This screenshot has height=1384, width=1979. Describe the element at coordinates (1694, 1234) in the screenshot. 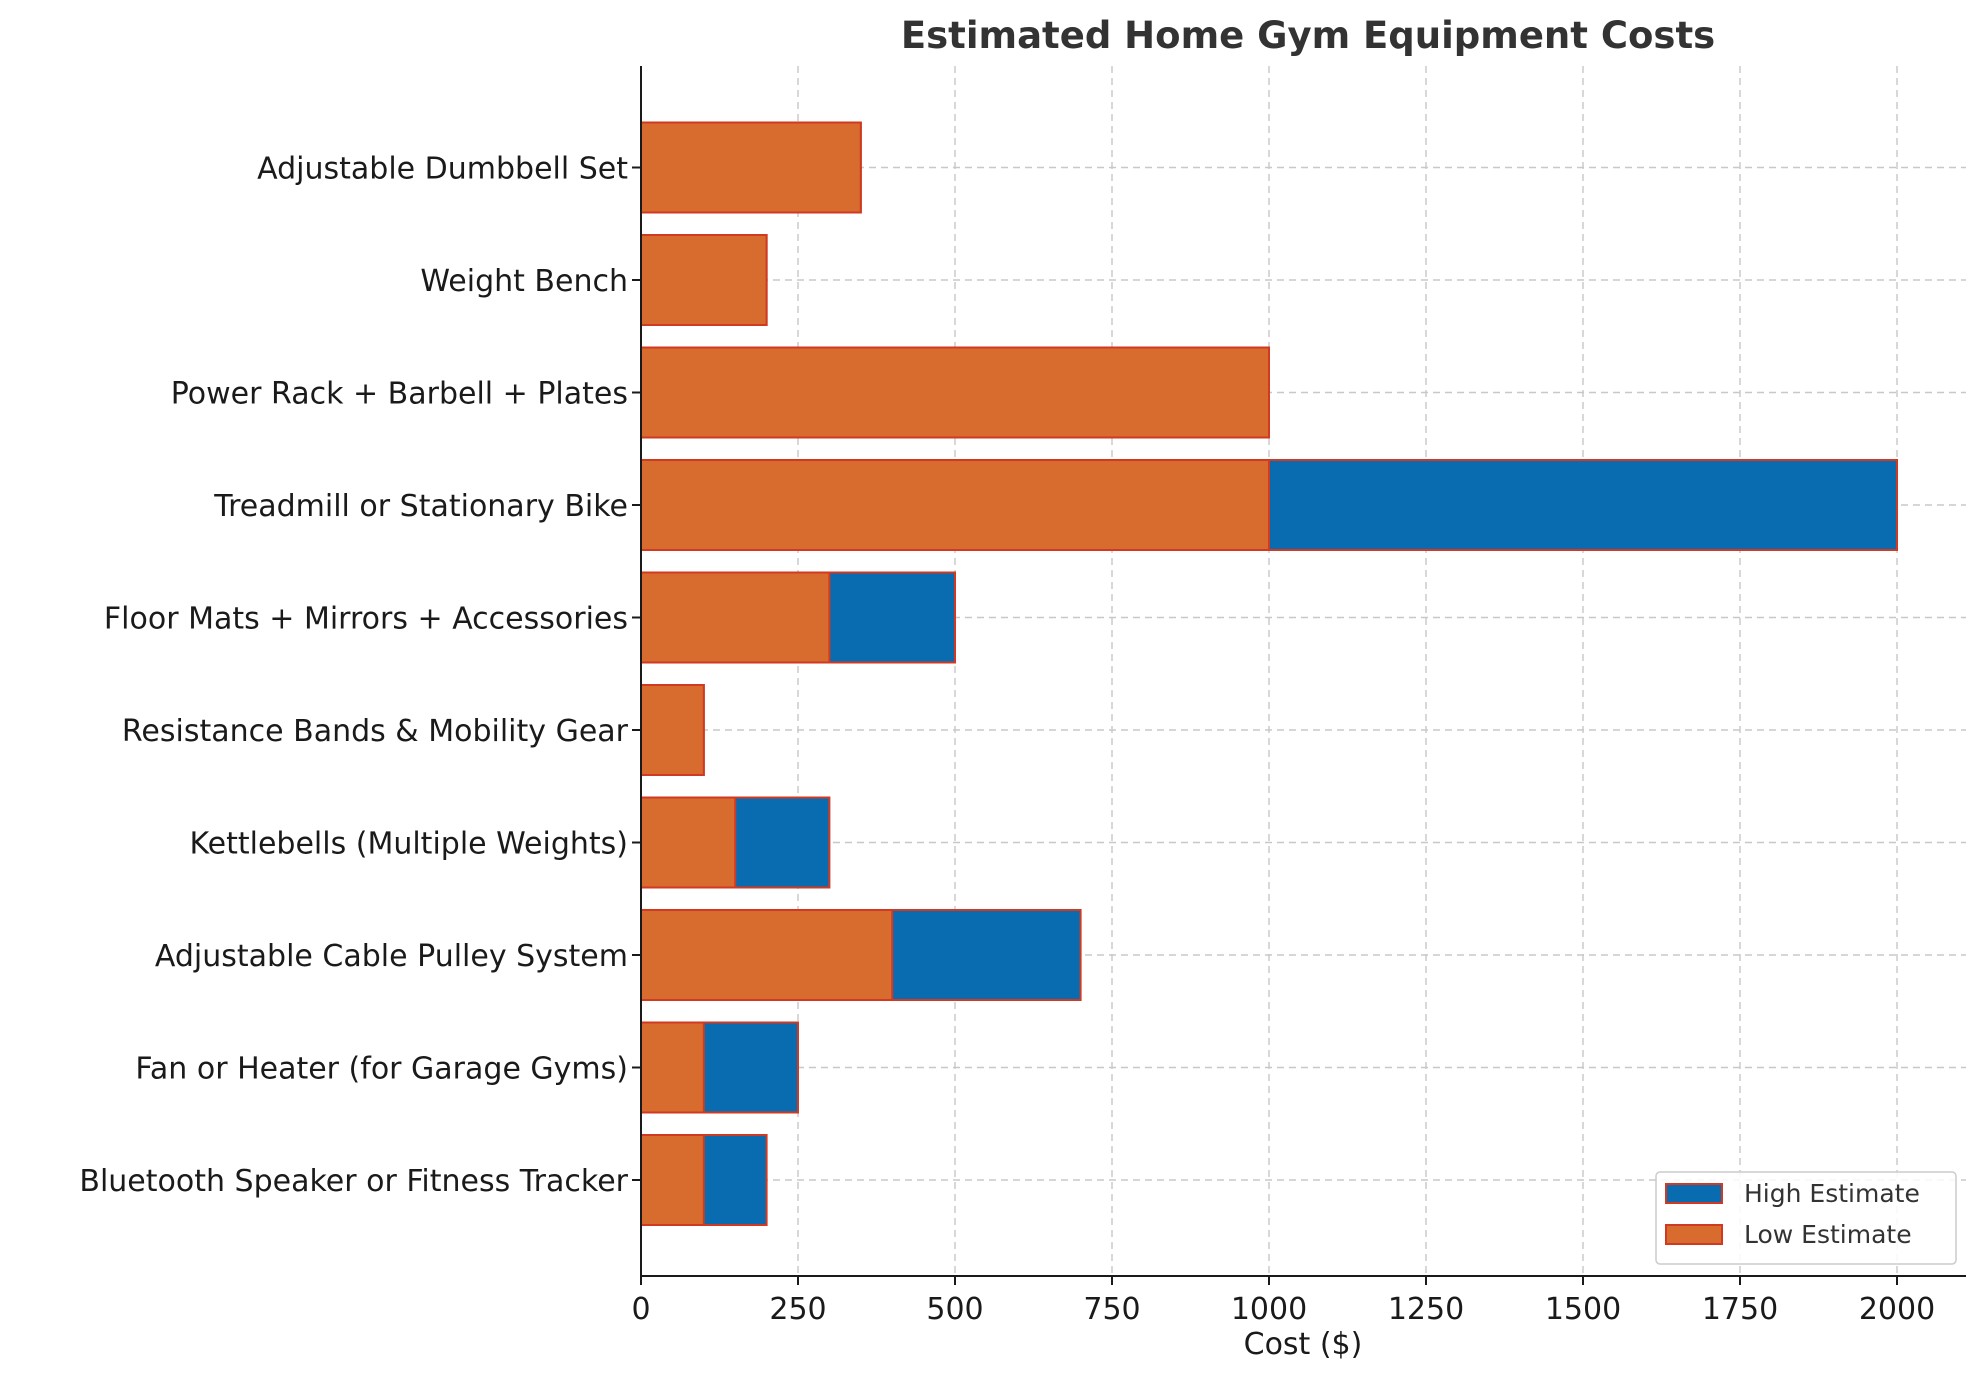

I see `legend-swatch-low-estimate` at that location.